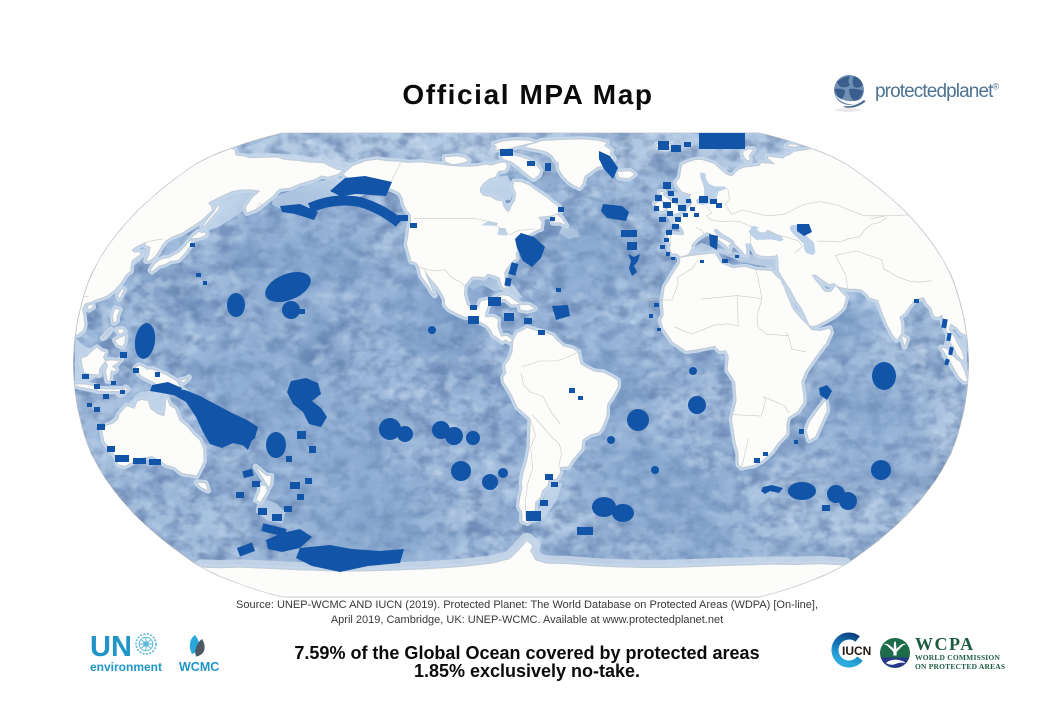 The height and width of the screenshot is (723, 1042). What do you see at coordinates (856, 651) in the screenshot?
I see `svg-text: IUCN` at bounding box center [856, 651].